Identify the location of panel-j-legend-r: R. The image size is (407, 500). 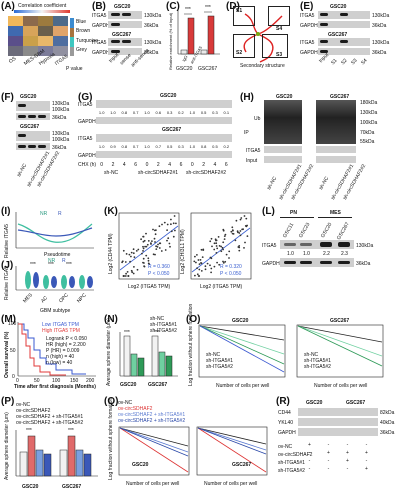
(64, 261).